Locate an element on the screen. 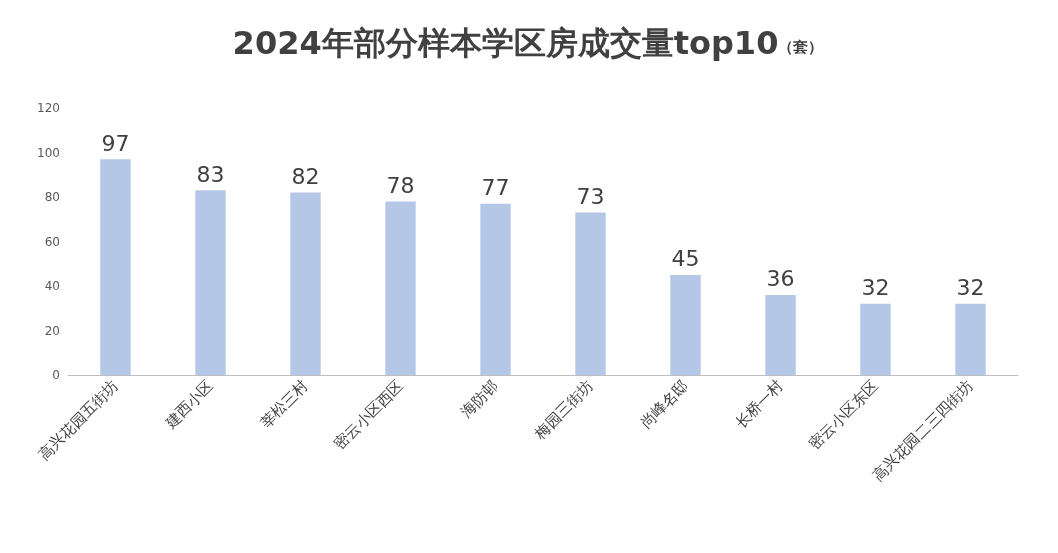 The image size is (1058, 553). data-label: 45 is located at coordinates (685, 259).